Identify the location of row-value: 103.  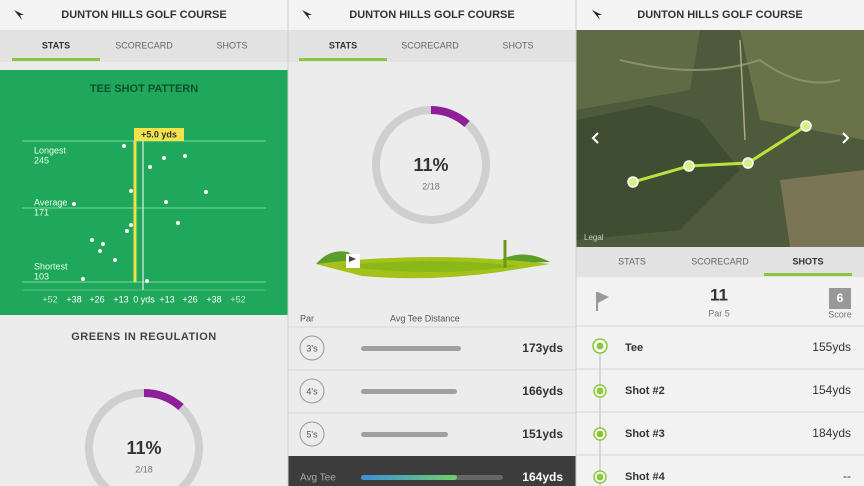
(41, 276).